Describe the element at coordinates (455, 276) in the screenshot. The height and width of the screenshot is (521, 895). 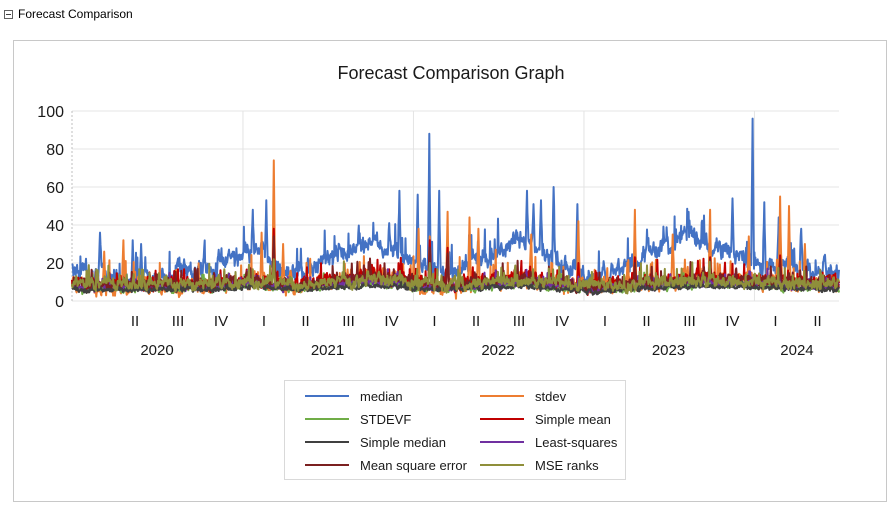
I see `series-line-mse-ranks` at that location.